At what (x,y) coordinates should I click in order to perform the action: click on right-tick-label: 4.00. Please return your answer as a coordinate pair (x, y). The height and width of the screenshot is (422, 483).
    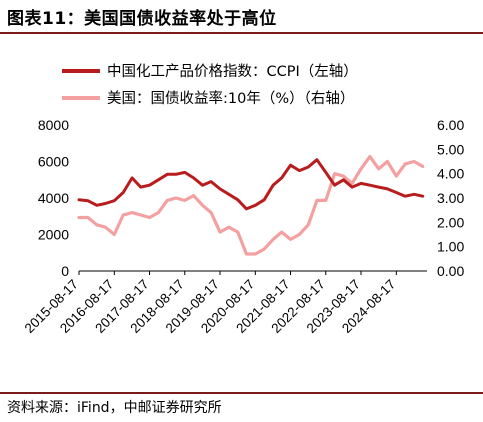
    Looking at the image, I should click on (450, 174).